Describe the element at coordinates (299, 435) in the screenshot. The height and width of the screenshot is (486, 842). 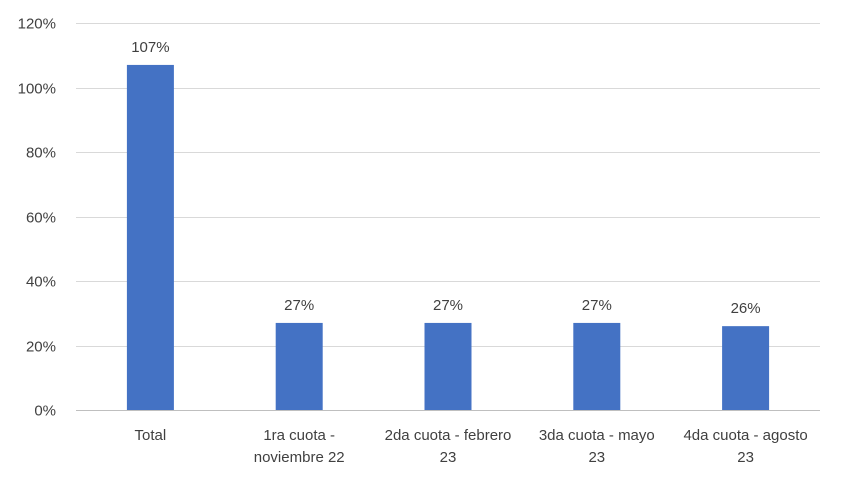
I see `category-label: 1ra cuota -` at that location.